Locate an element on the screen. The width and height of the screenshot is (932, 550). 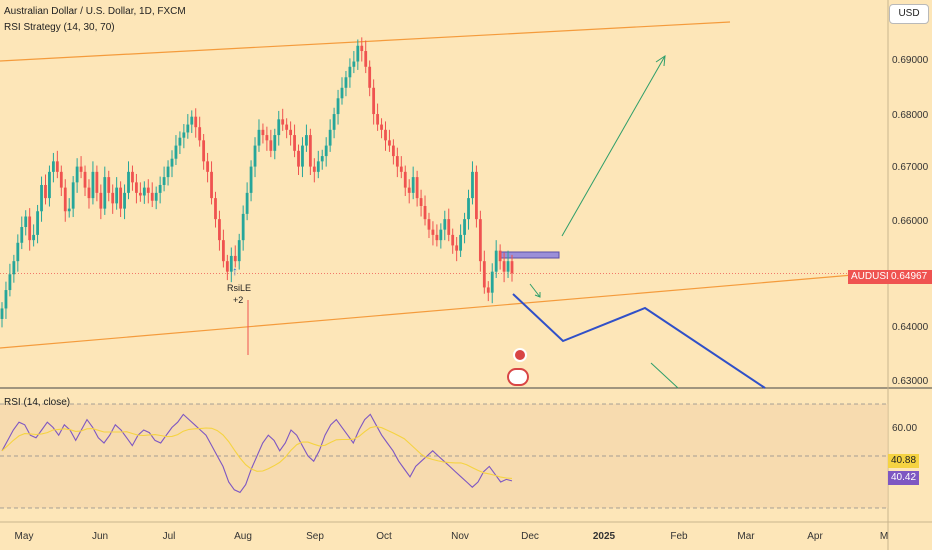
time-label: Dec is located at coordinates (530, 536).